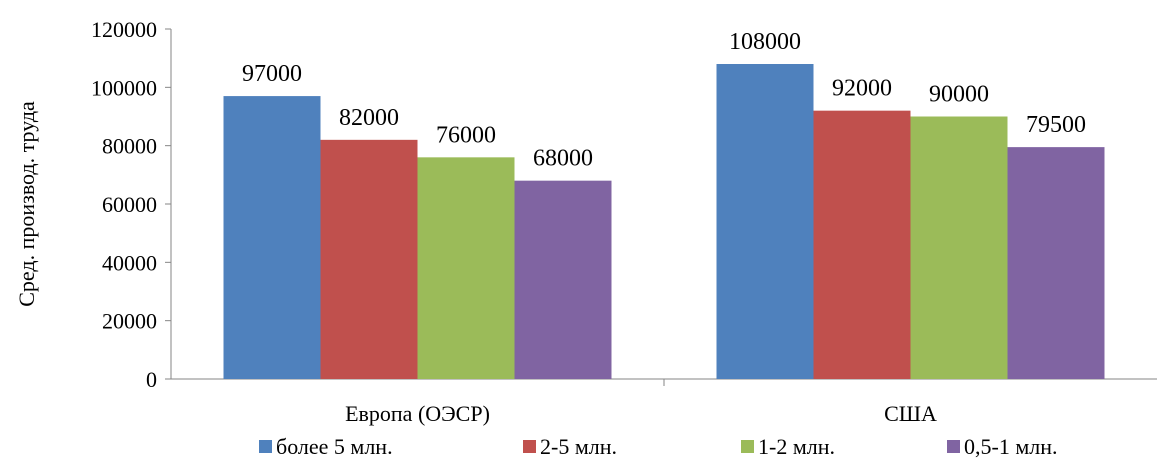 This screenshot has width=1157, height=466. Describe the element at coordinates (796, 446) in the screenshot. I see `legend-label: 1-2 млн.` at that location.